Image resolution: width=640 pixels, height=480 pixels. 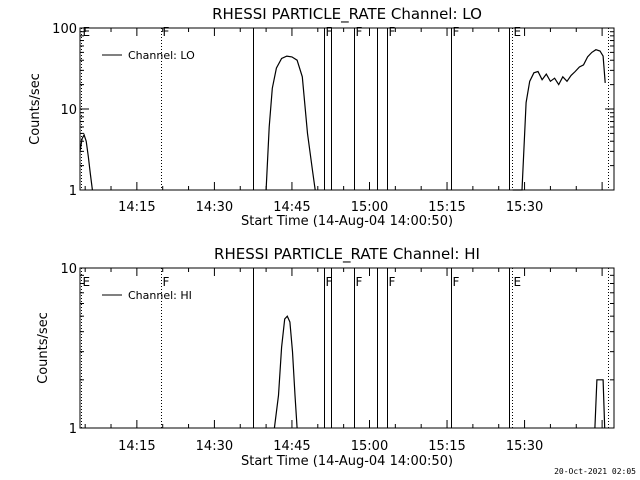 What do you see at coordinates (161, 55) in the screenshot?
I see `legend-entry: Channel: LO` at bounding box center [161, 55].